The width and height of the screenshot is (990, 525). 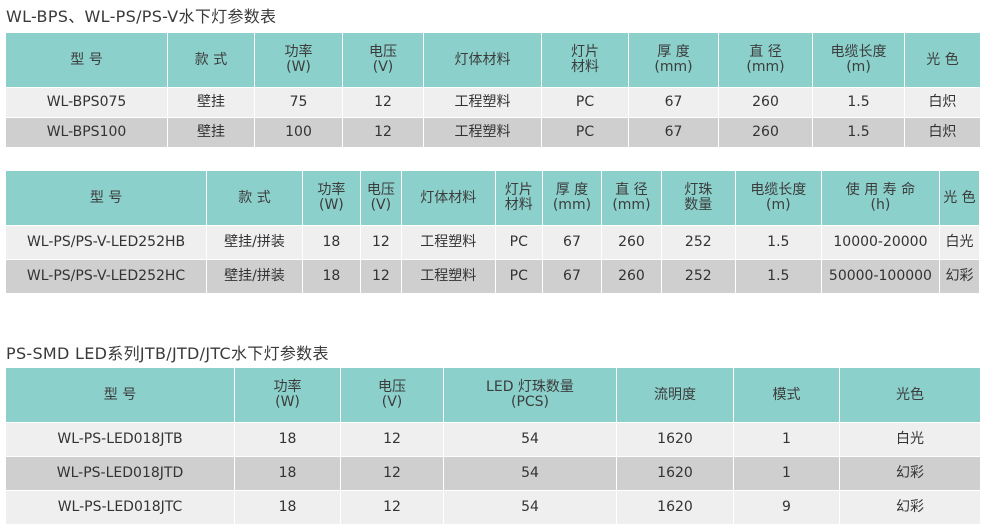 I want to click on column-header-text: 模式, so click(x=786, y=394).